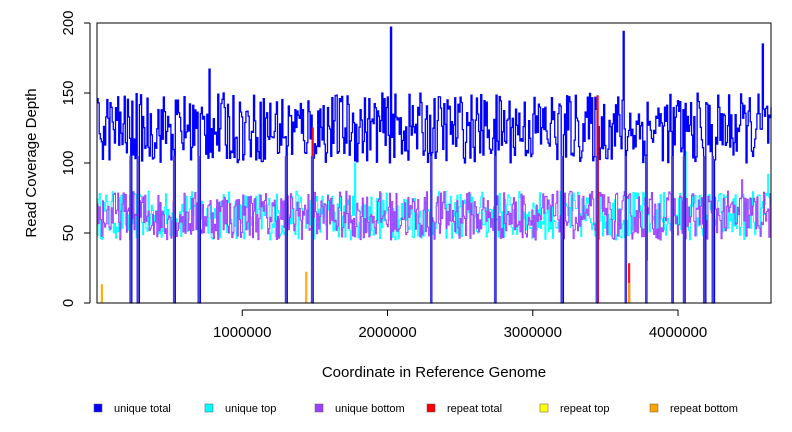 Image resolution: width=792 pixels, height=432 pixels. Describe the element at coordinates (370, 409) in the screenshot. I see `legend-label-unique-bottom: unique bottom` at that location.